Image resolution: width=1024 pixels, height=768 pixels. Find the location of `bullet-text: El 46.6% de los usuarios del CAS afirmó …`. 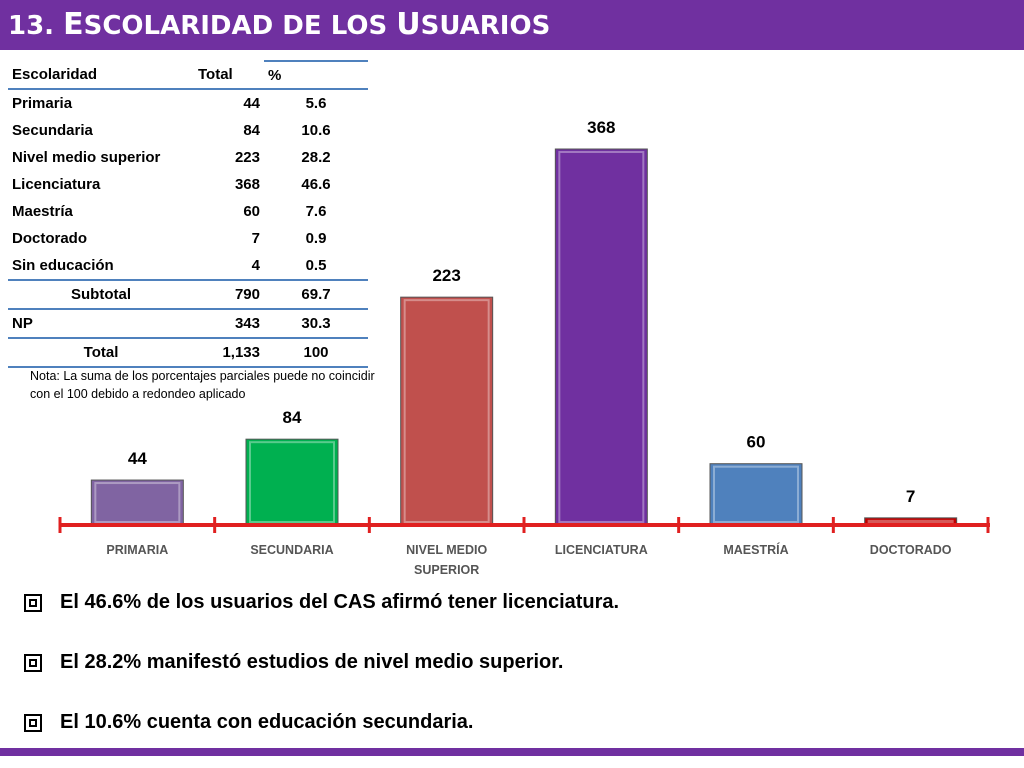

bullet-text: El 46.6% de los usuarios del CAS afirmó … is located at coordinates (340, 602).